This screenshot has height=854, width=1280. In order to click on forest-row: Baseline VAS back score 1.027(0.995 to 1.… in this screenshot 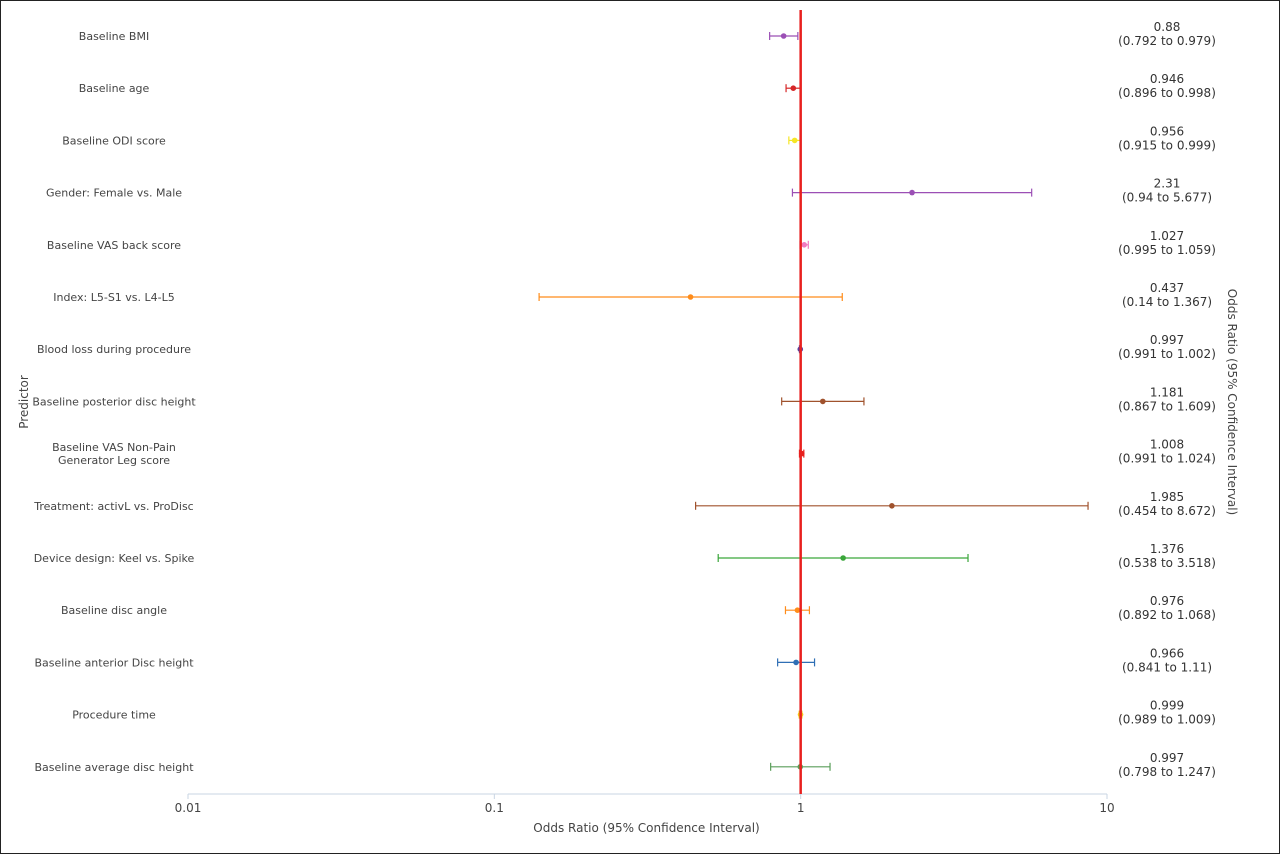, I will do `click(631, 243)`.